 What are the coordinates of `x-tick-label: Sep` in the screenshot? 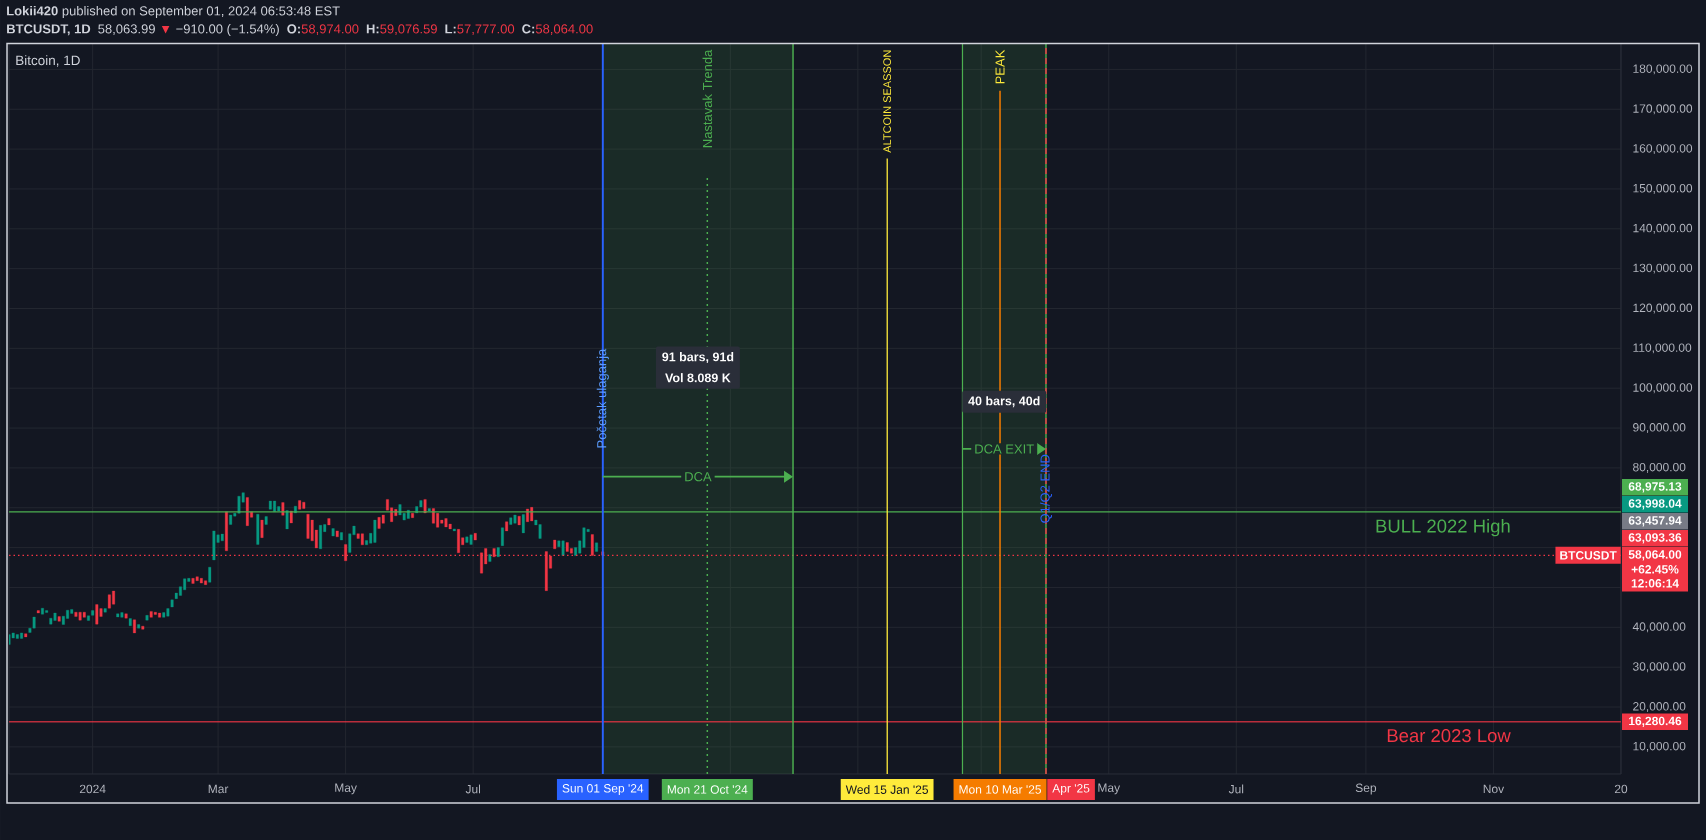 It's located at (1366, 789).